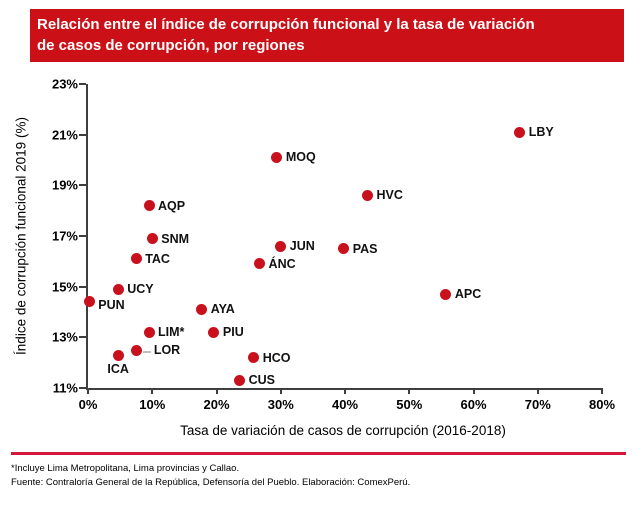 Image resolution: width=642 pixels, height=507 pixels. I want to click on x-tick-label: 40%, so click(345, 404).